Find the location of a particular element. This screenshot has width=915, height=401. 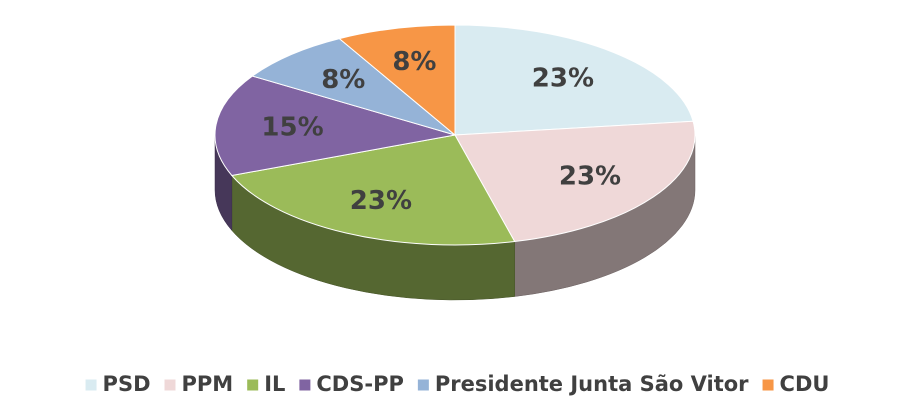

legend-label: IL is located at coordinates (274, 384).